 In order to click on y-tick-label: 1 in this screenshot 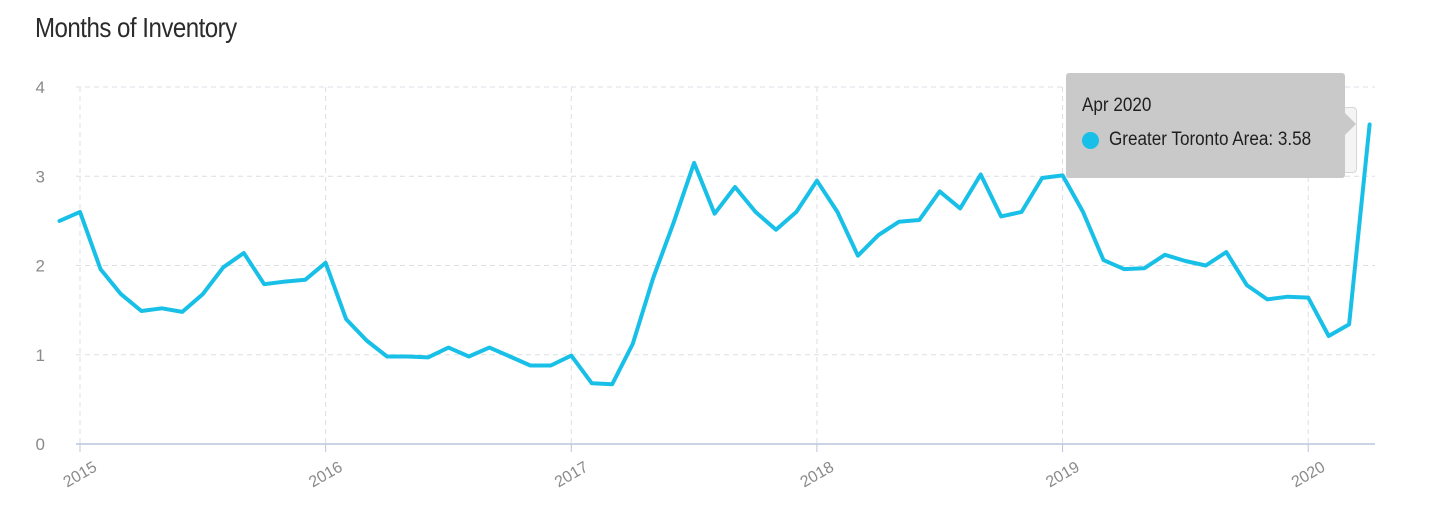, I will do `click(40, 355)`.